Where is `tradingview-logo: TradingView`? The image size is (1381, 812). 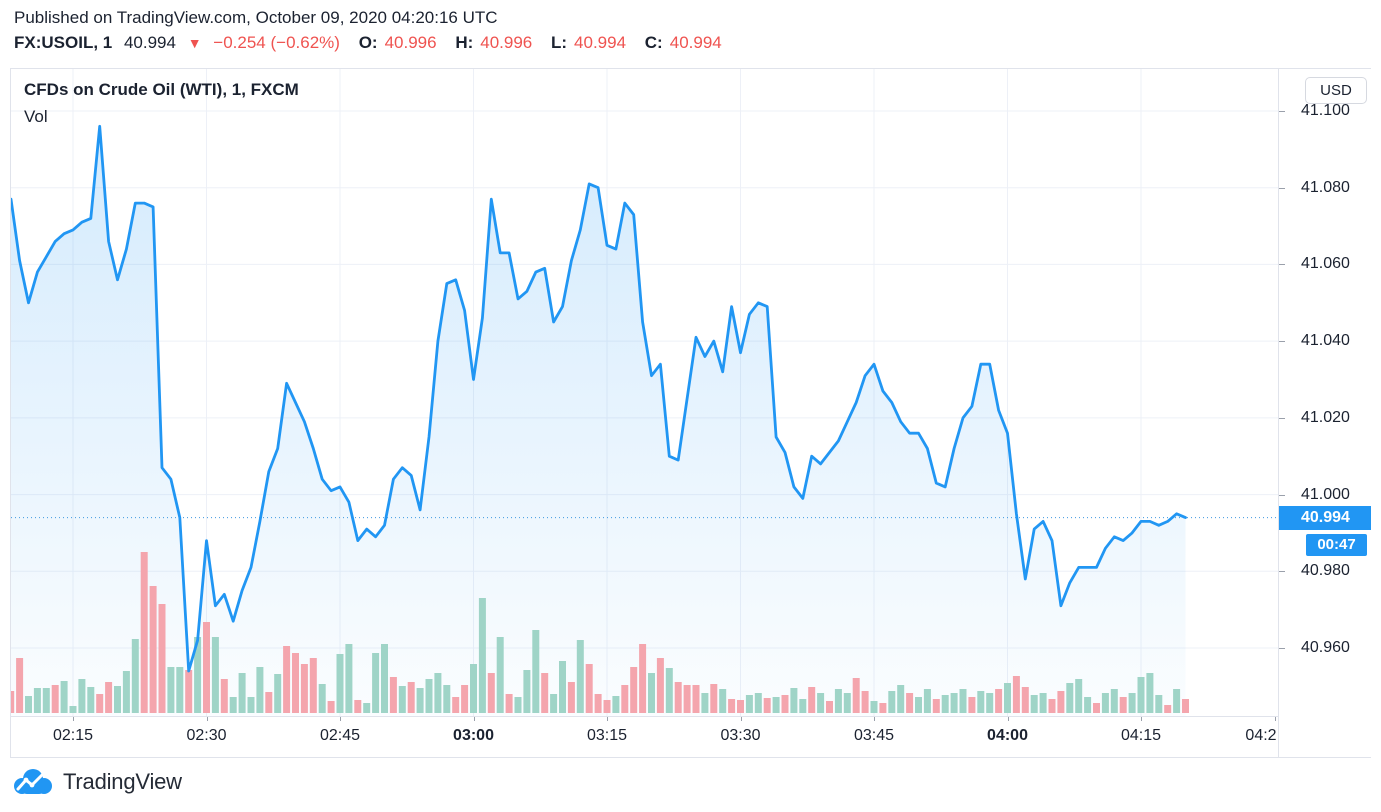 tradingview-logo: TradingView is located at coordinates (97, 781).